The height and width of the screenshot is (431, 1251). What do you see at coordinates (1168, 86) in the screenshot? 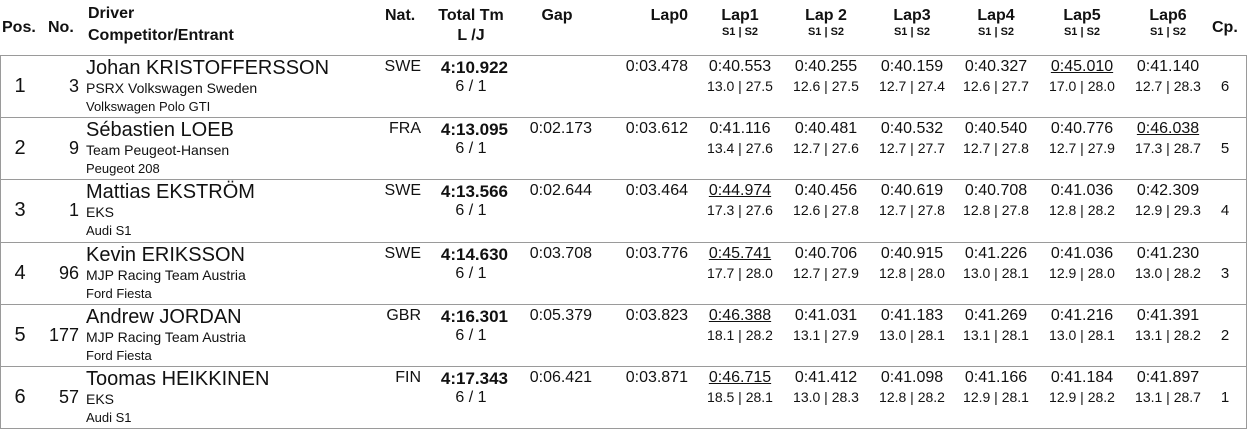
I see `lap-splits: 12.7 | 28.3` at bounding box center [1168, 86].